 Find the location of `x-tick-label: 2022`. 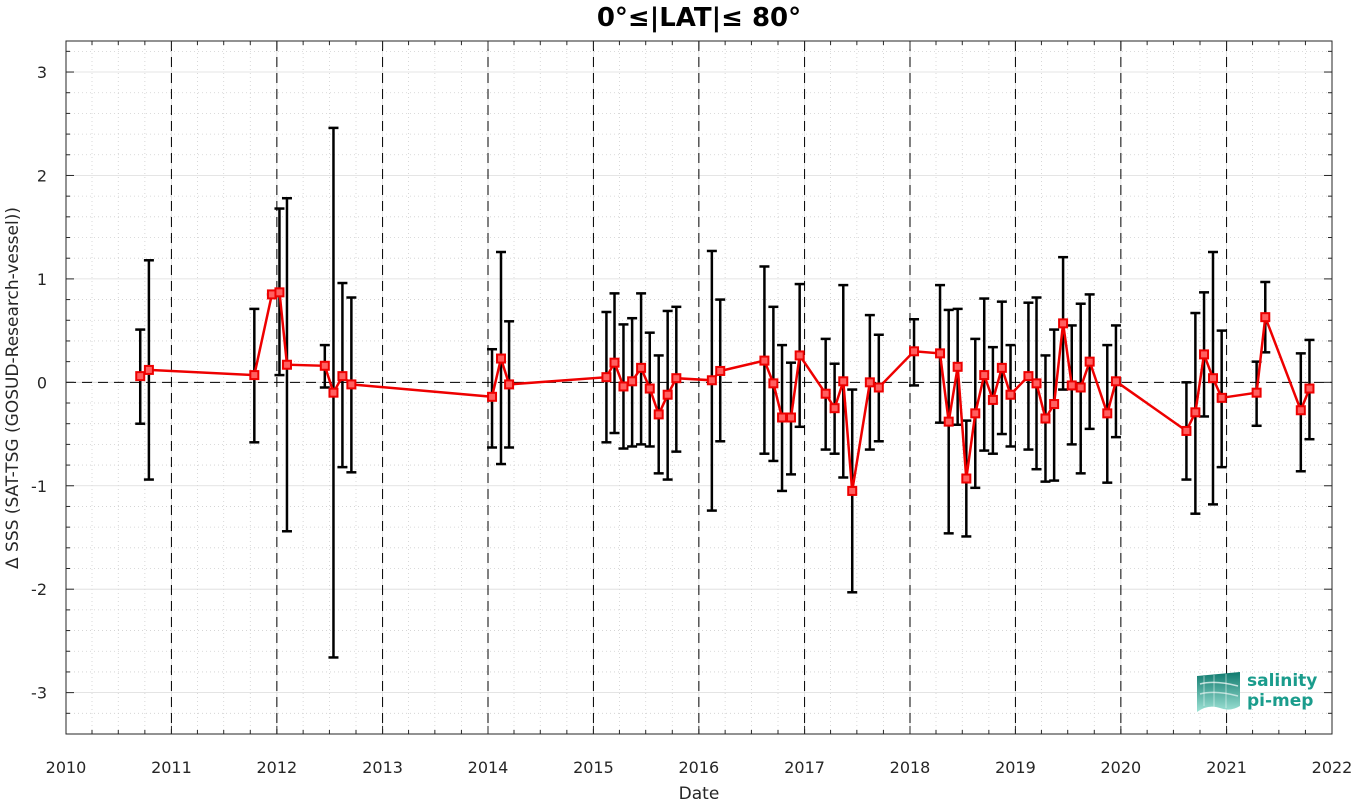

x-tick-label: 2022 is located at coordinates (1332, 767).